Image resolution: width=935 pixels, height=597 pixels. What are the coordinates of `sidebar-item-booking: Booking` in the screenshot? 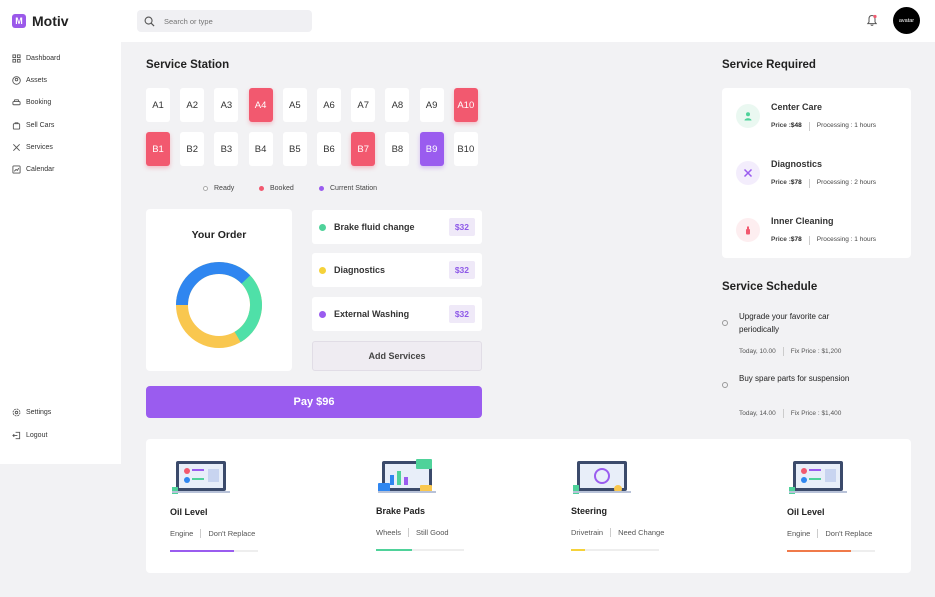 It's located at (31, 102).